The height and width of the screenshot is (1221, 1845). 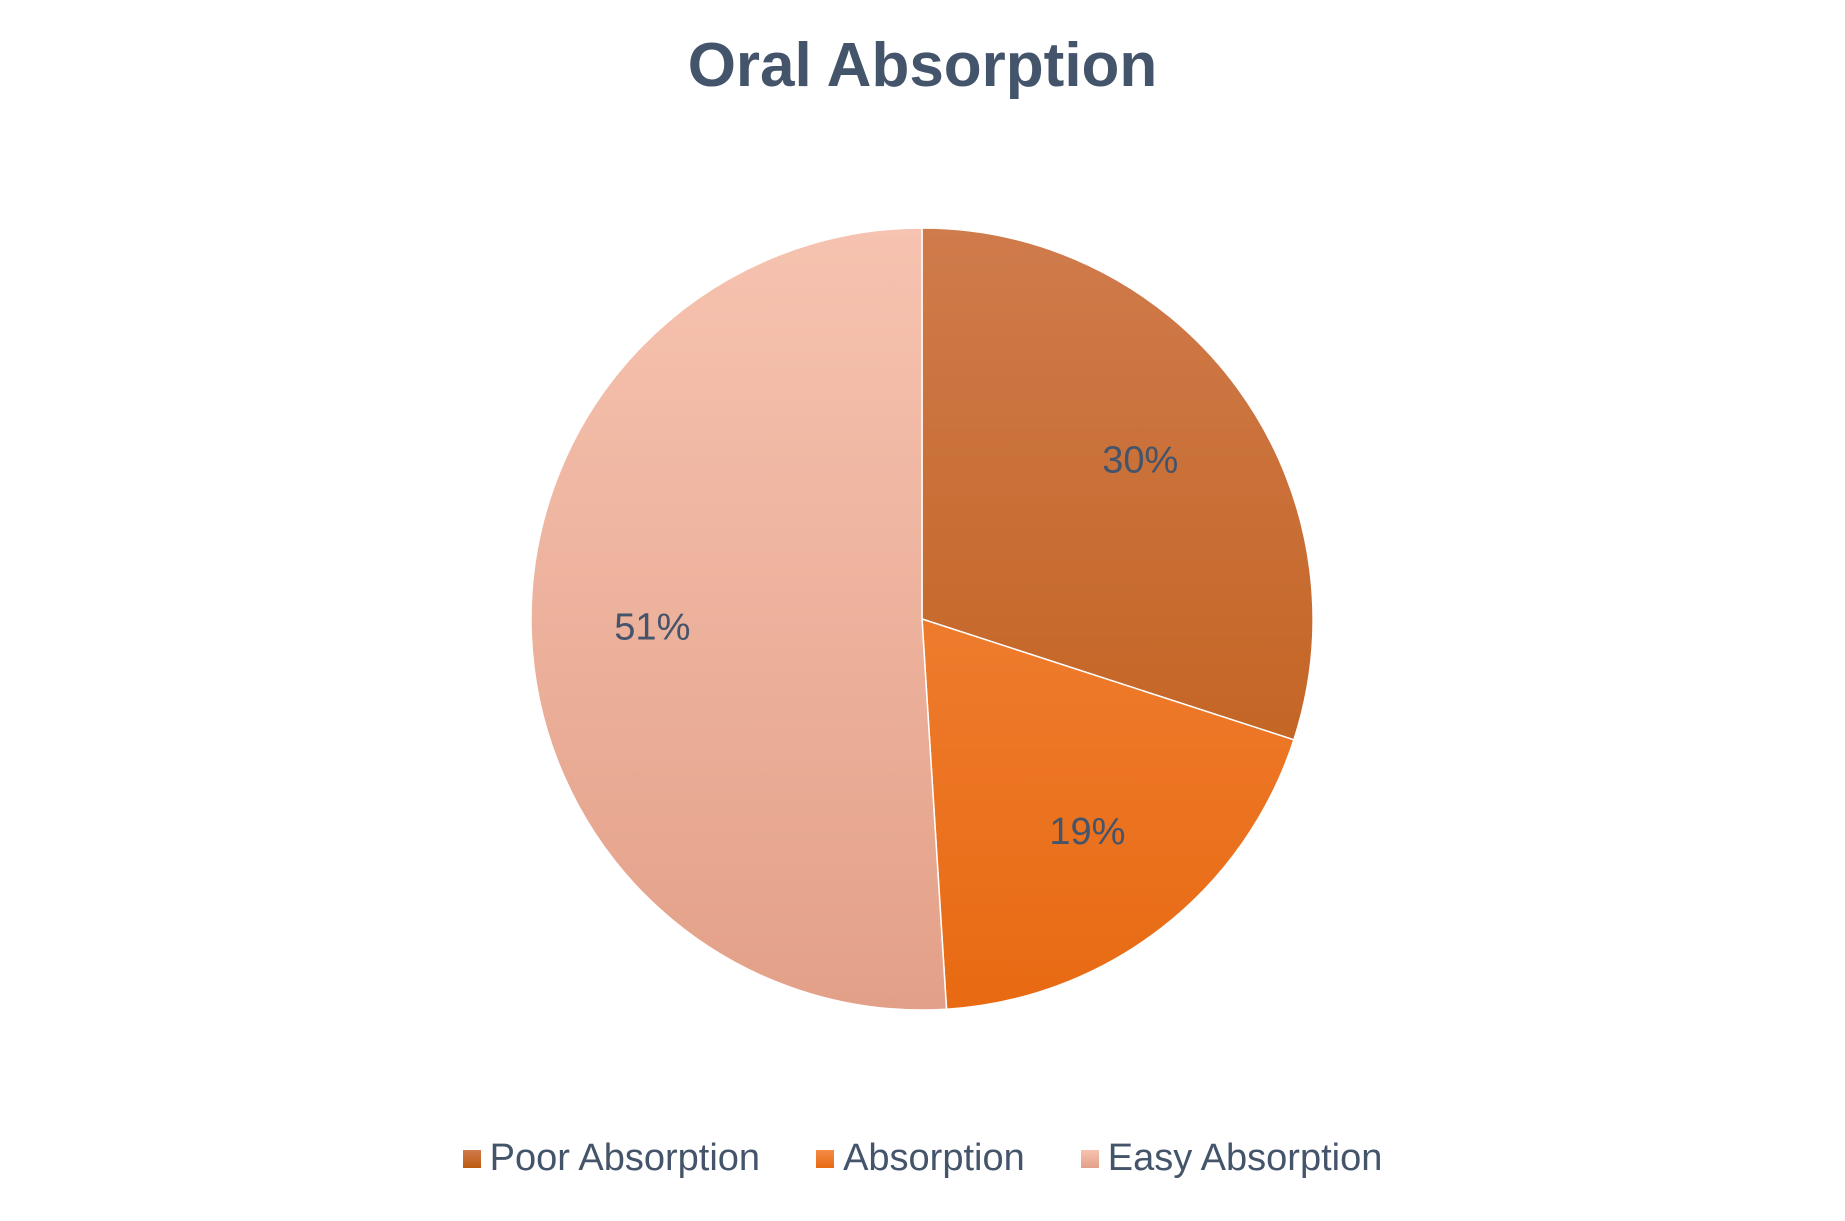 I want to click on pie-slice-absorption, so click(x=1108, y=814).